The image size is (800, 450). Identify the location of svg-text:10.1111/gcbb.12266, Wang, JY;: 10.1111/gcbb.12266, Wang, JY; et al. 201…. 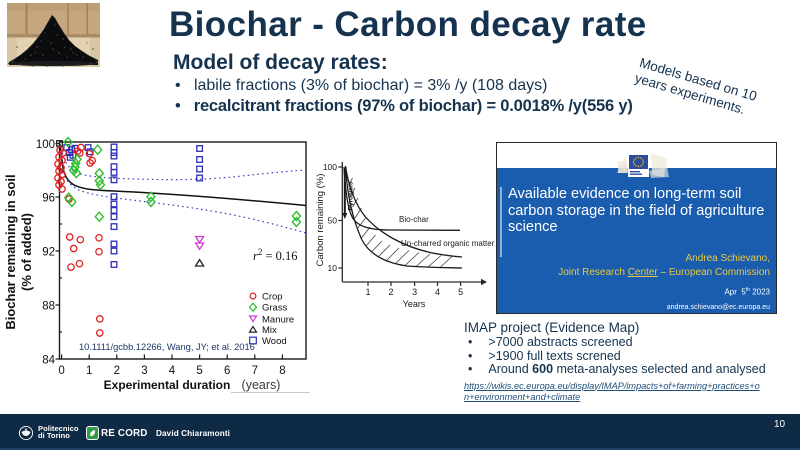
(167, 347).